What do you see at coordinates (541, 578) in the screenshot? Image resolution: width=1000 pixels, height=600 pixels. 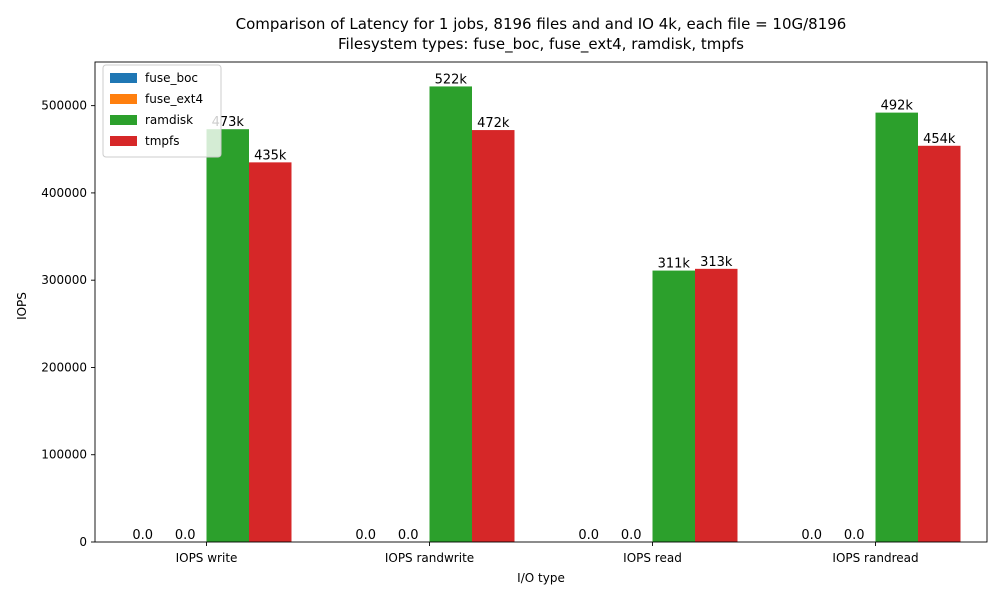 I see `x-axis-label: I/O type` at bounding box center [541, 578].